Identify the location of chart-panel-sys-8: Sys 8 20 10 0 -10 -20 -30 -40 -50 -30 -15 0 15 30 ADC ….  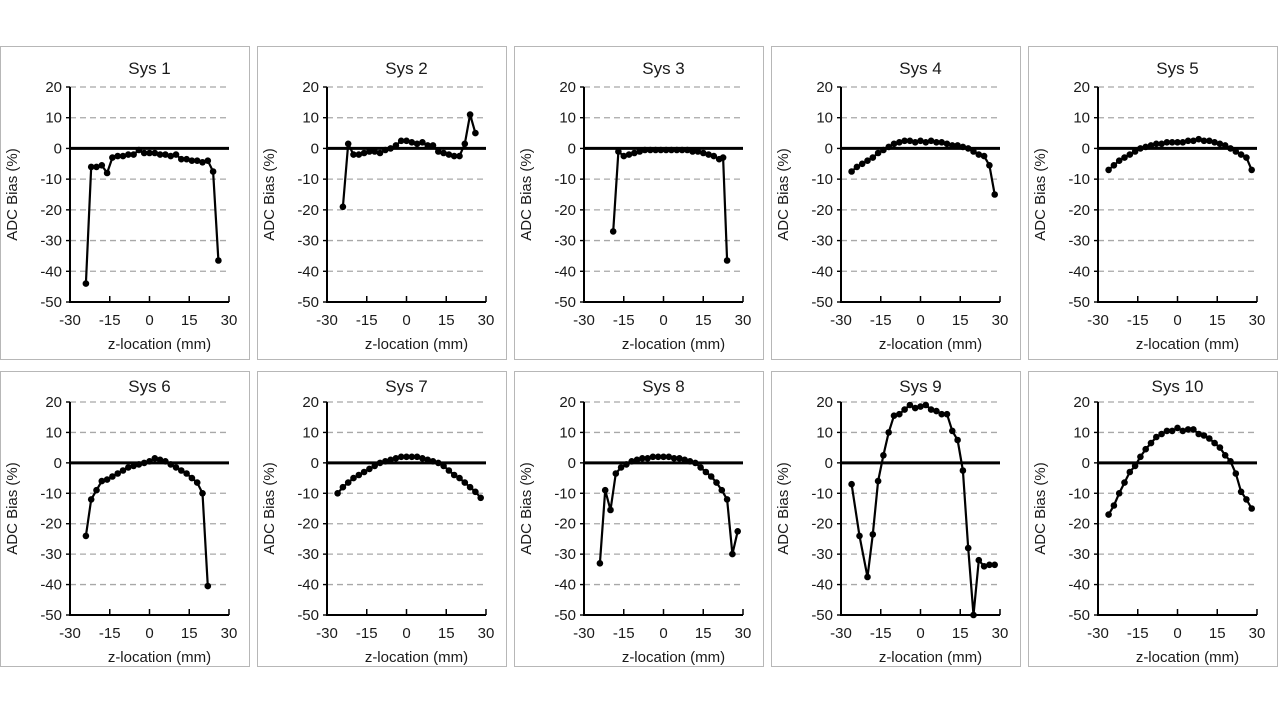
(639, 519).